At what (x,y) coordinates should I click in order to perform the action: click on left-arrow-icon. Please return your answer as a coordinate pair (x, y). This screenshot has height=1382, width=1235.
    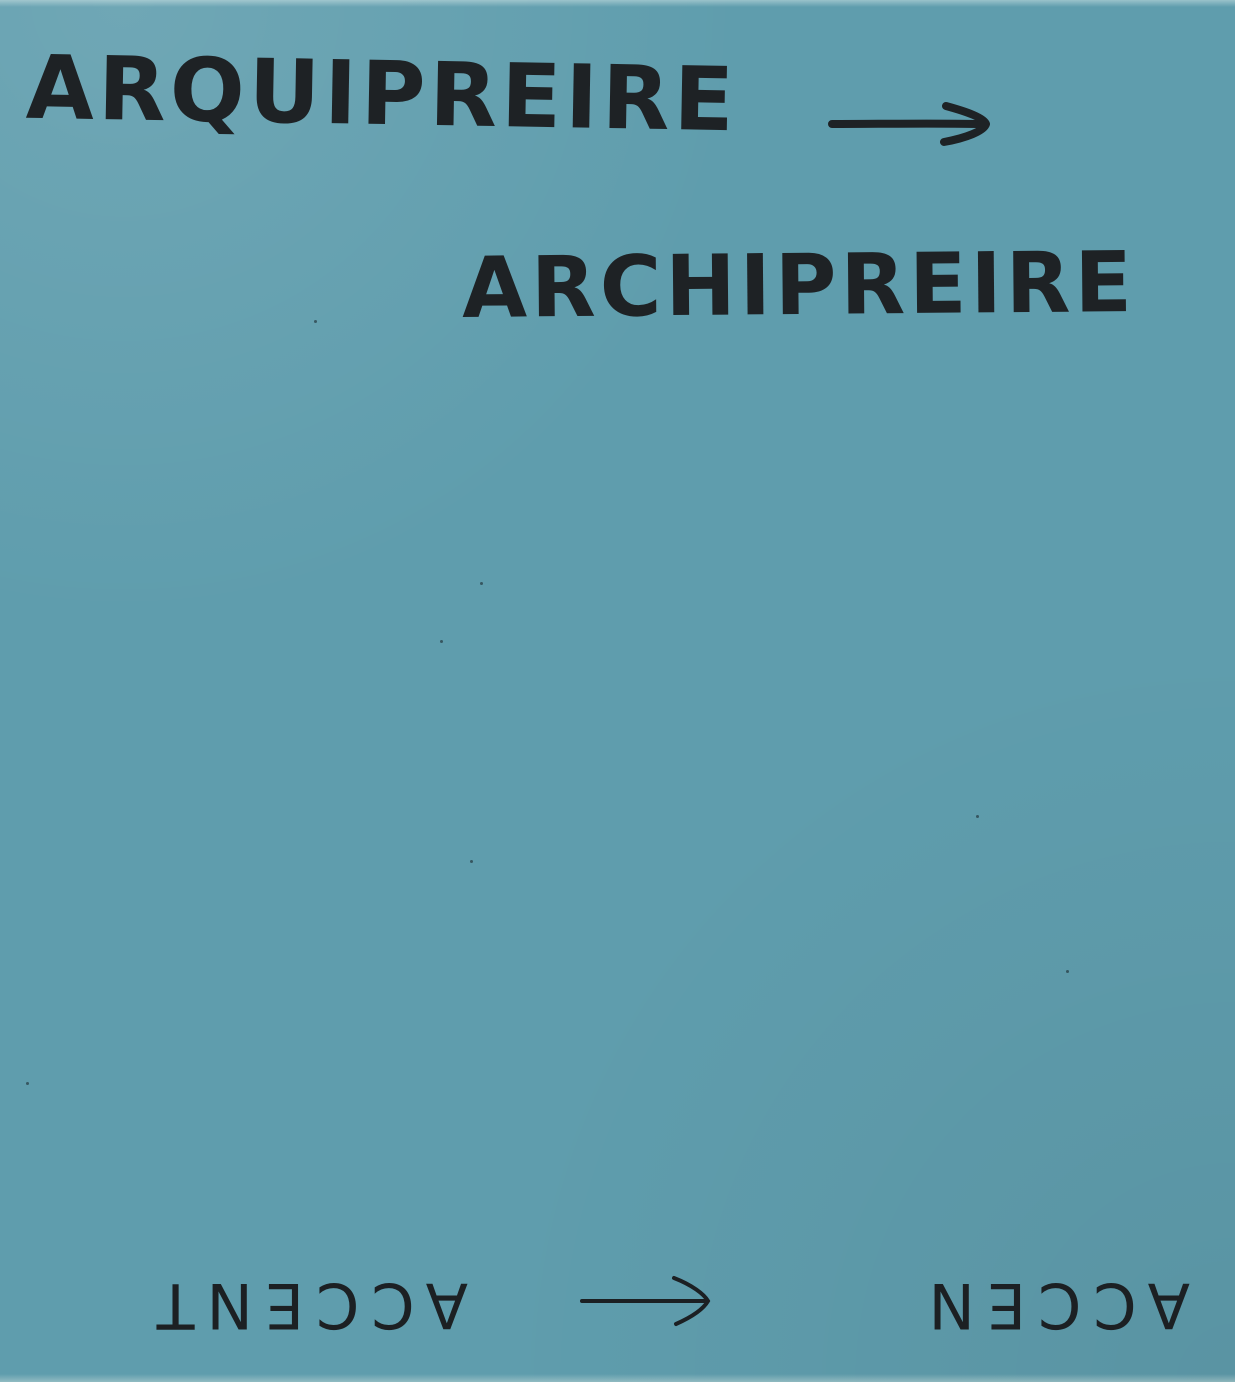
    Looking at the image, I should click on (645, 1301).